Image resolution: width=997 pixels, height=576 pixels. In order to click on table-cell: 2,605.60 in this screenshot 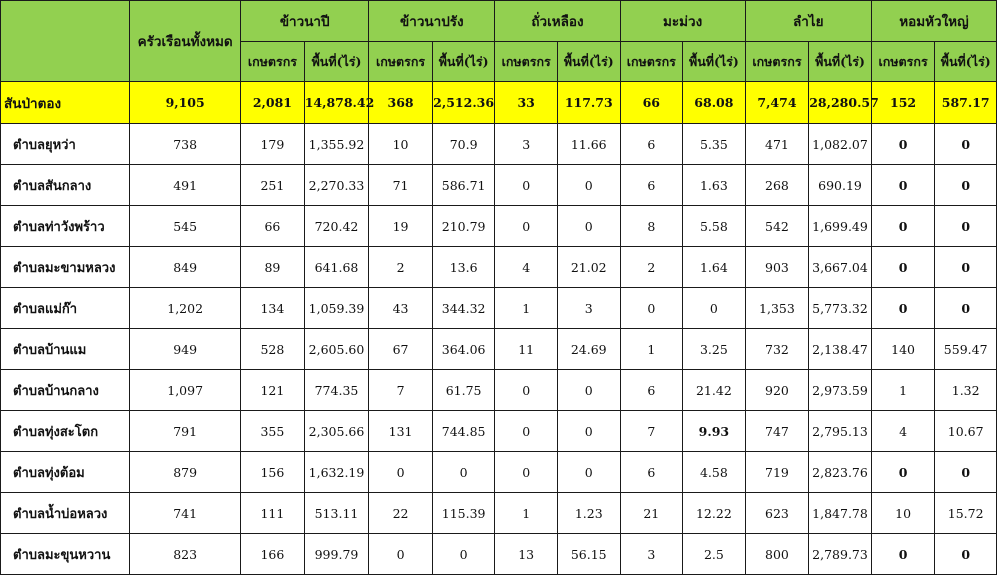, I will do `click(336, 349)`.